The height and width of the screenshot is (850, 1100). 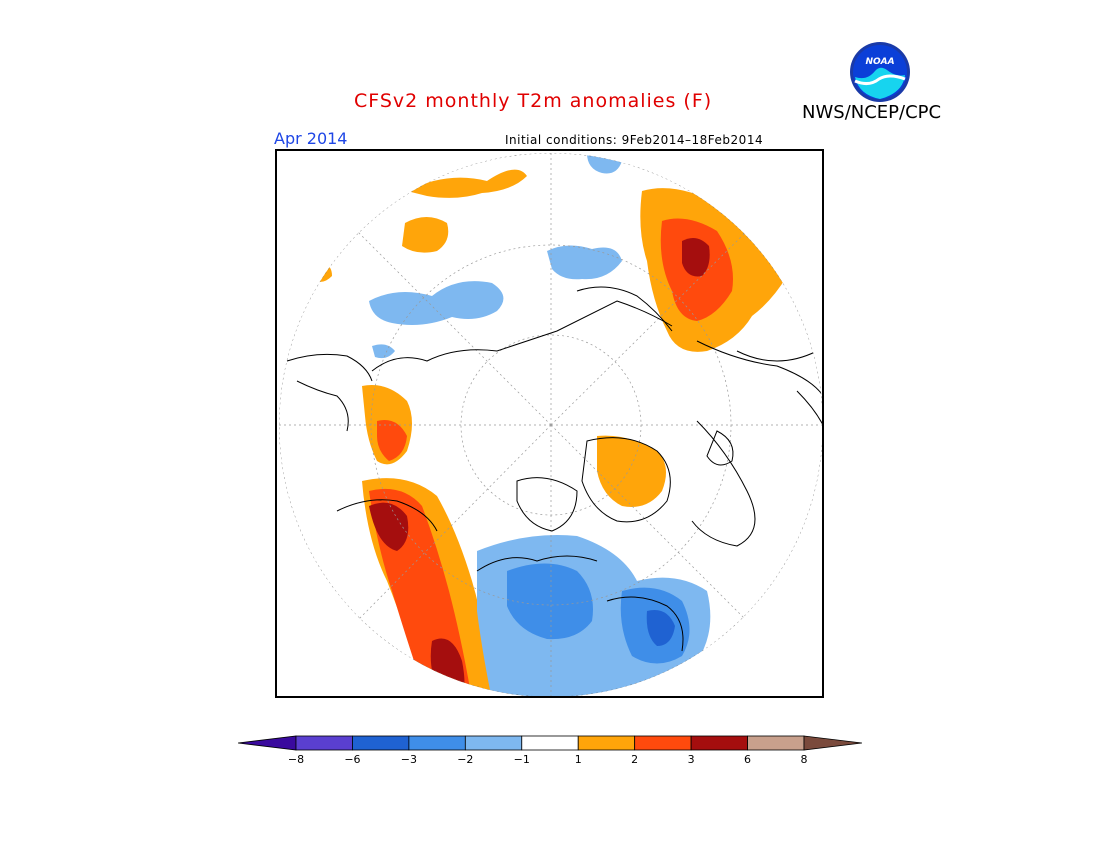 I want to click on colorbar-tick-label: 3, so click(x=691, y=759).